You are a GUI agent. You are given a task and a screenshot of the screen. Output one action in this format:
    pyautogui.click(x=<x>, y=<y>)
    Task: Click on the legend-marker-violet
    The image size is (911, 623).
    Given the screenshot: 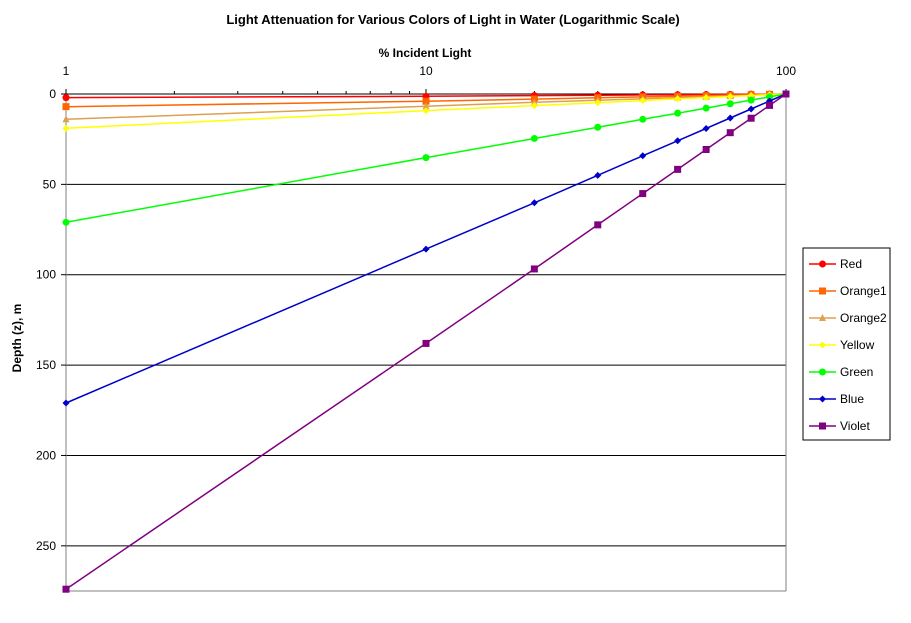 What is the action you would take?
    pyautogui.click(x=822, y=426)
    